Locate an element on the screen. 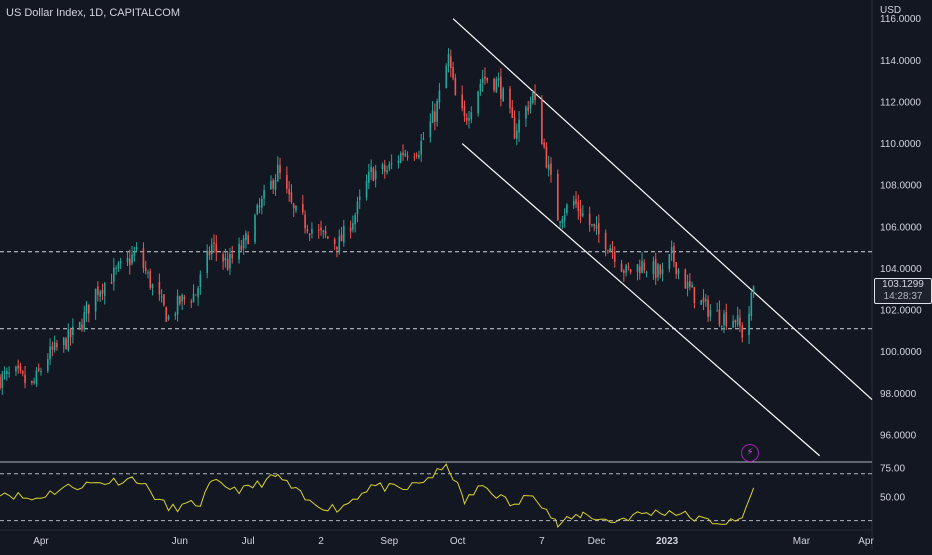 The image size is (932, 555). lightning-icon: ⚡ is located at coordinates (750, 453).